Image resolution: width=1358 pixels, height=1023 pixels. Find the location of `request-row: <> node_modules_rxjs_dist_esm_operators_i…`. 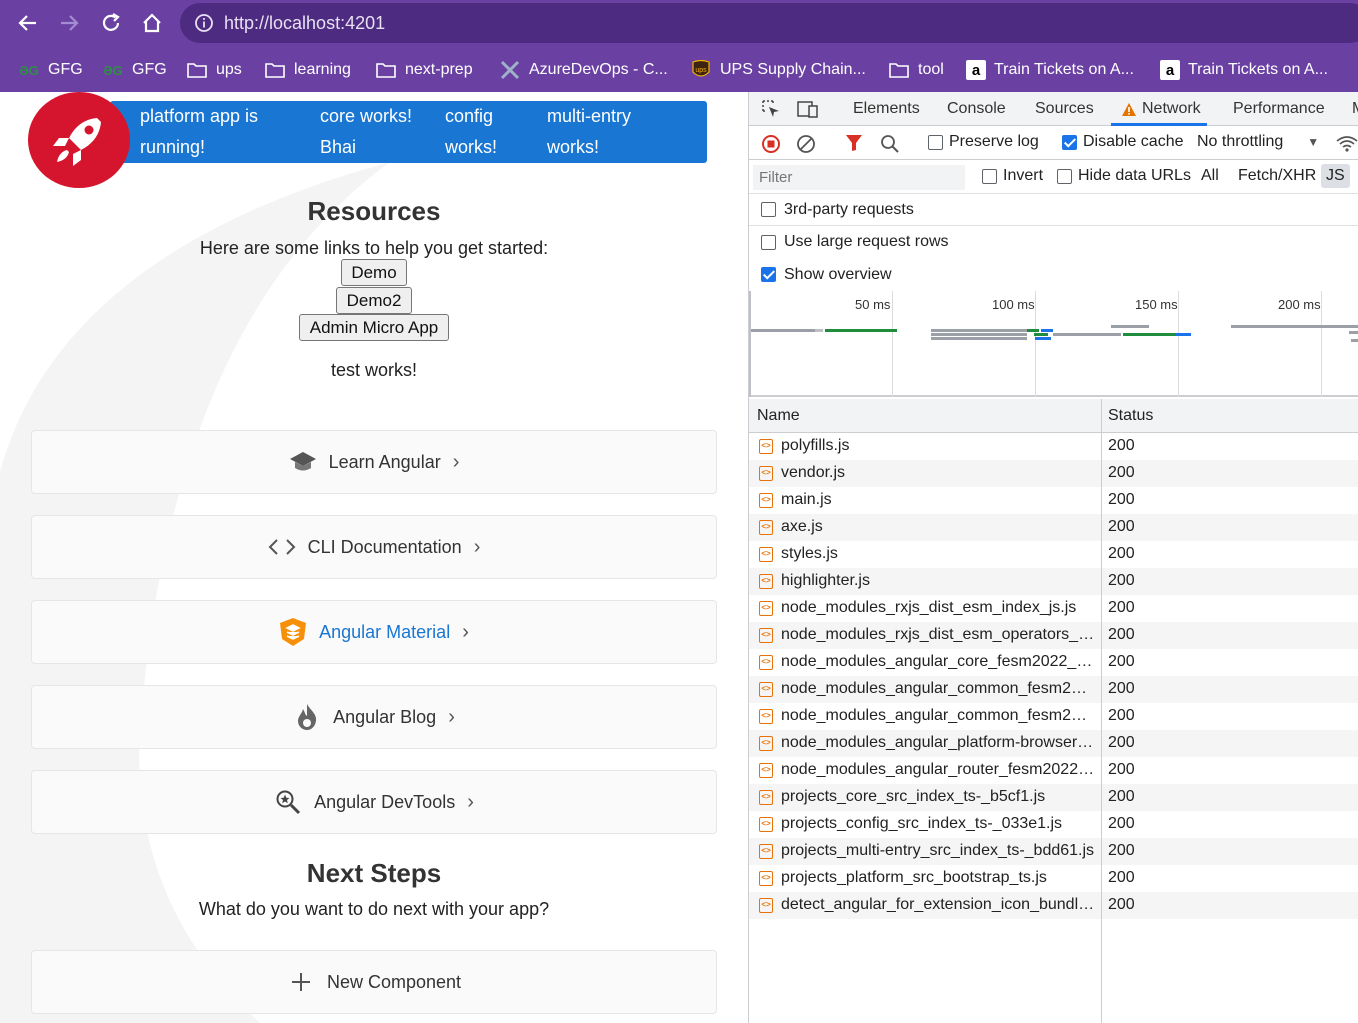

request-row: <> node_modules_rxjs_dist_esm_operators_i… is located at coordinates (1053, 635).